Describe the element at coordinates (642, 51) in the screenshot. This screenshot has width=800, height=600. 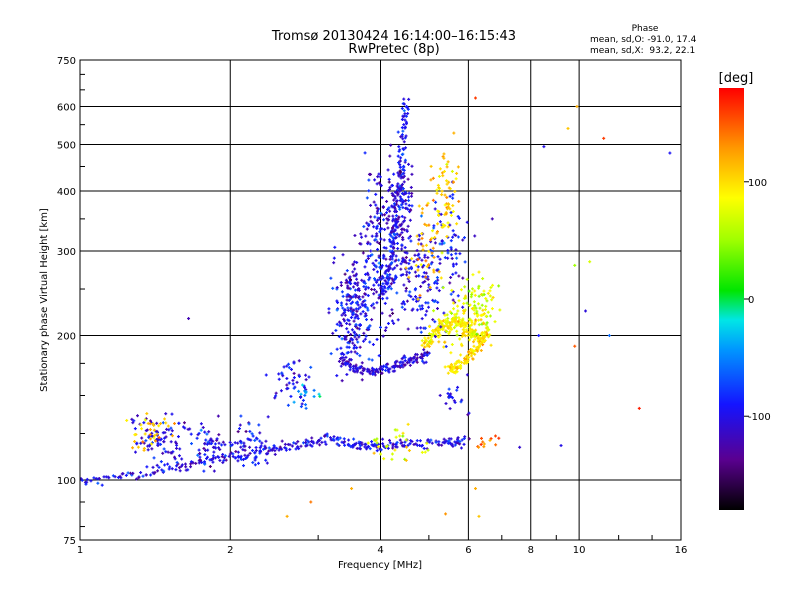
I see `phase-info-x: mean, sd,X: 93.2, 22.1` at that location.